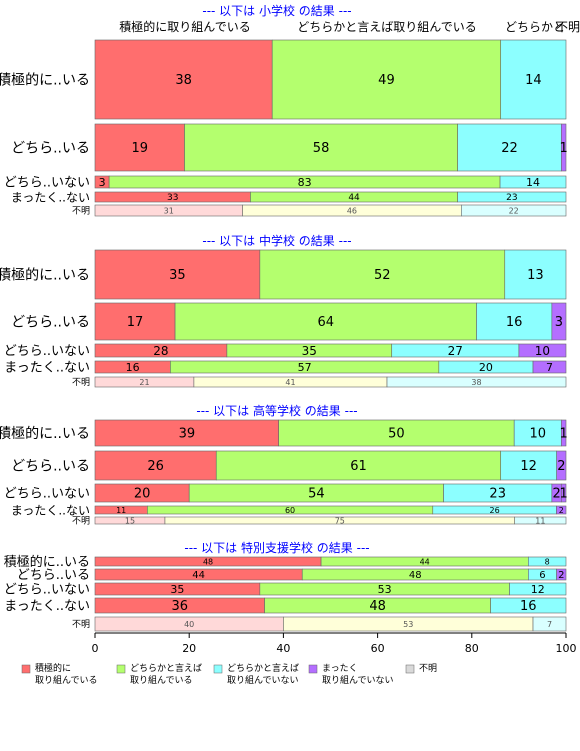 This screenshot has height=751, width=580. I want to click on data-label: 64, so click(326, 322).